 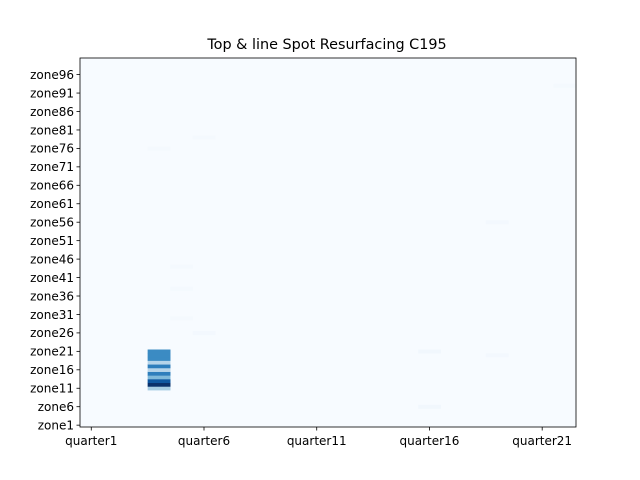 What do you see at coordinates (52, 223) in the screenshot?
I see `y-tick-label: zone56` at bounding box center [52, 223].